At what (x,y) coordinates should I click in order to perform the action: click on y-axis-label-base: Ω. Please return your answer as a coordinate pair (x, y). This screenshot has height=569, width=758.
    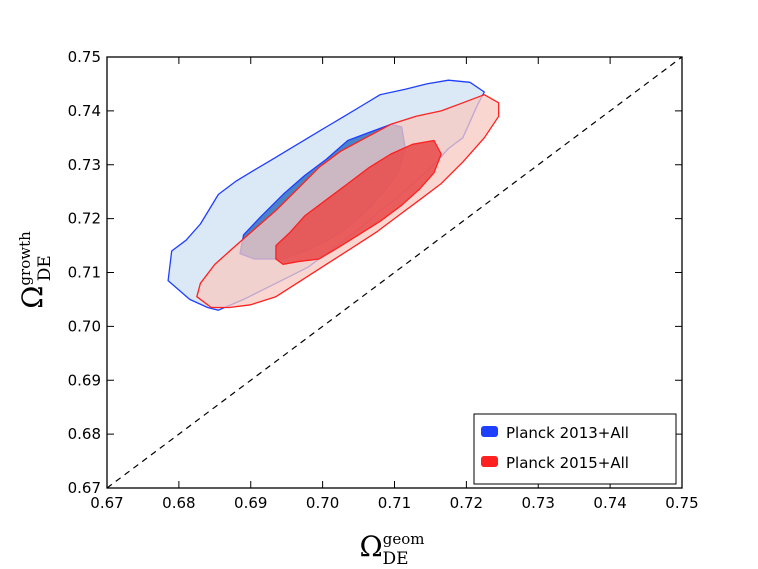
    Looking at the image, I should click on (32, 297).